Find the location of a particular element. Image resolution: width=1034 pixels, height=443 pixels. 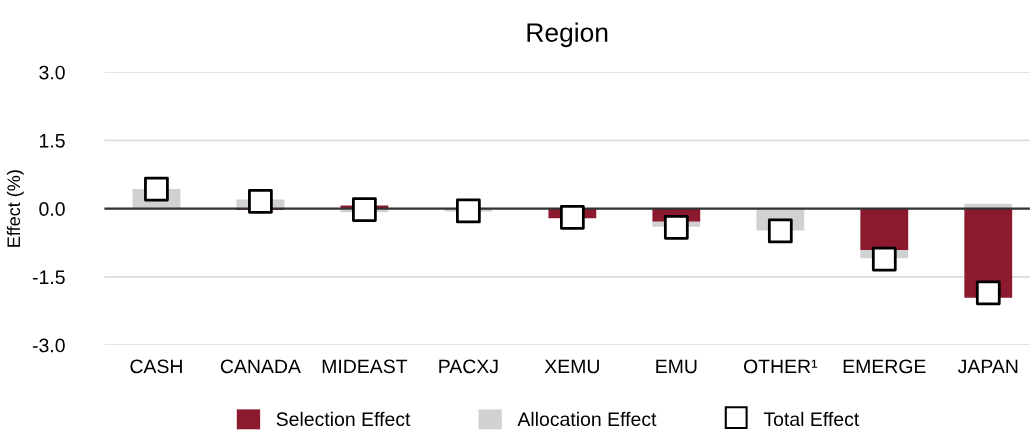

x-tick-label: PACXJ is located at coordinates (468, 366).